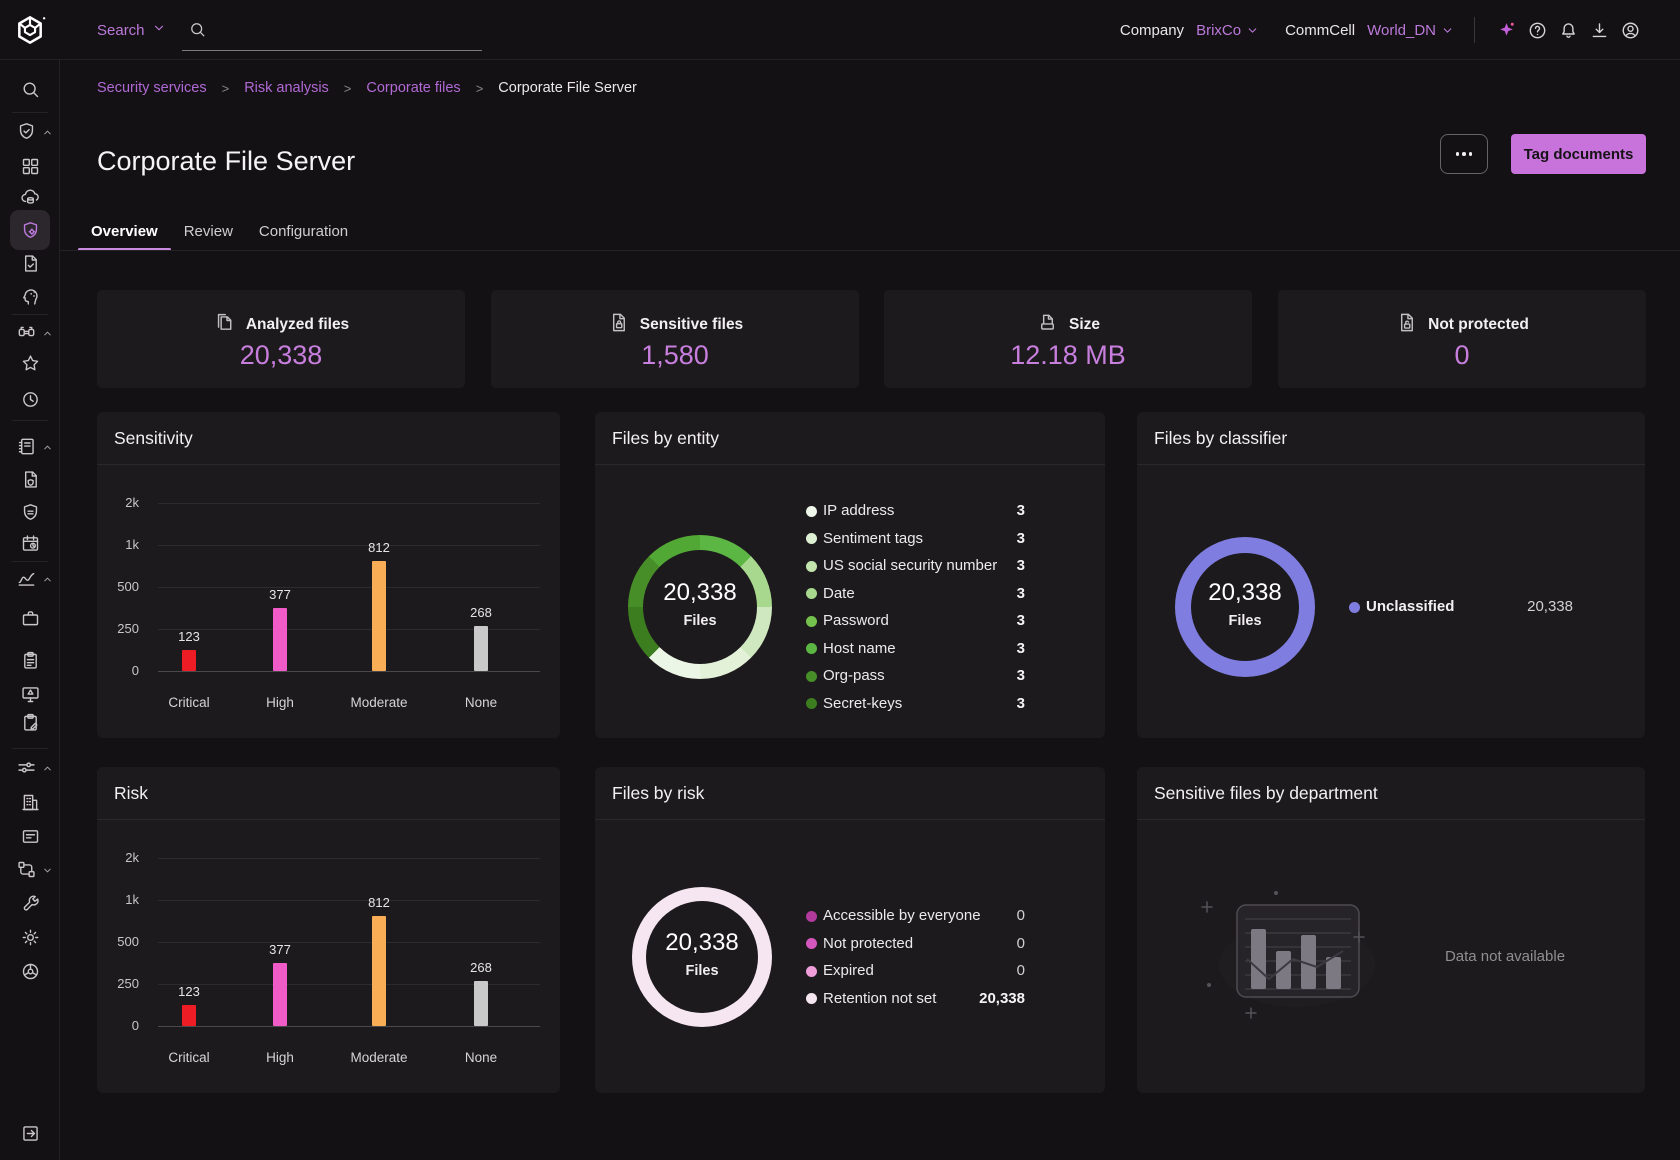 This screenshot has height=1160, width=1680. I want to click on sidebar-item-plans, so click(30, 836).